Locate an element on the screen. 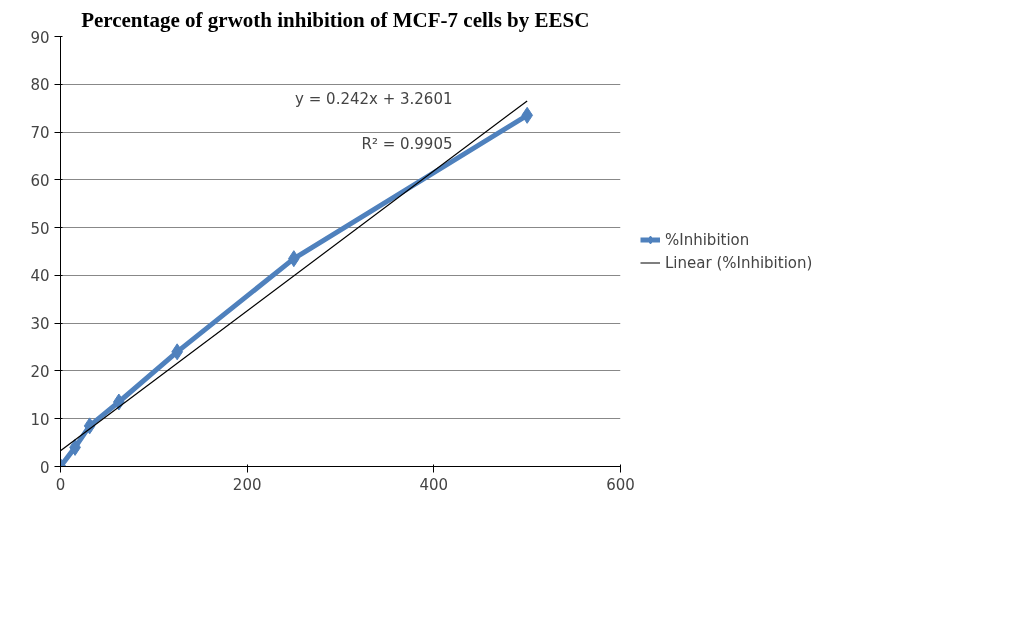  y-tick-label: 90 is located at coordinates (40, 37).